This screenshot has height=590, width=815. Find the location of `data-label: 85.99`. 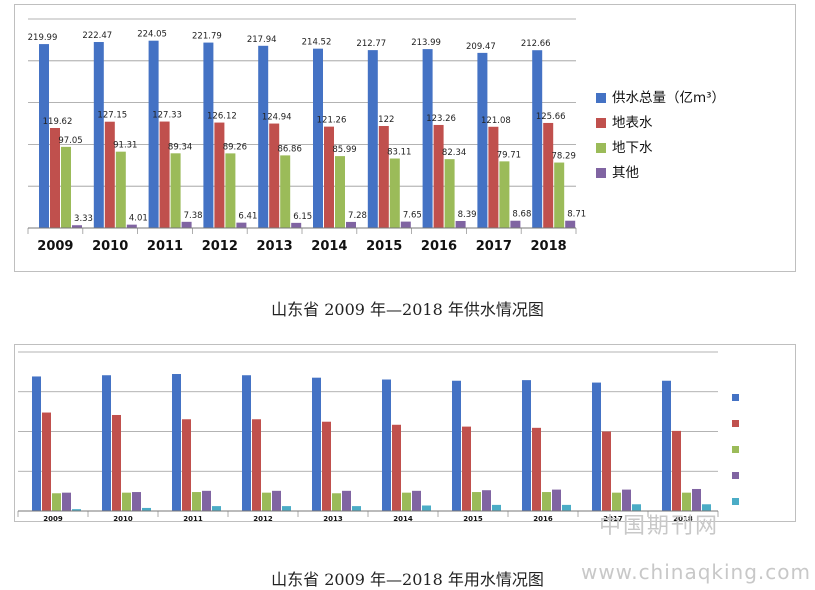

data-label: 85.99 is located at coordinates (344, 150).